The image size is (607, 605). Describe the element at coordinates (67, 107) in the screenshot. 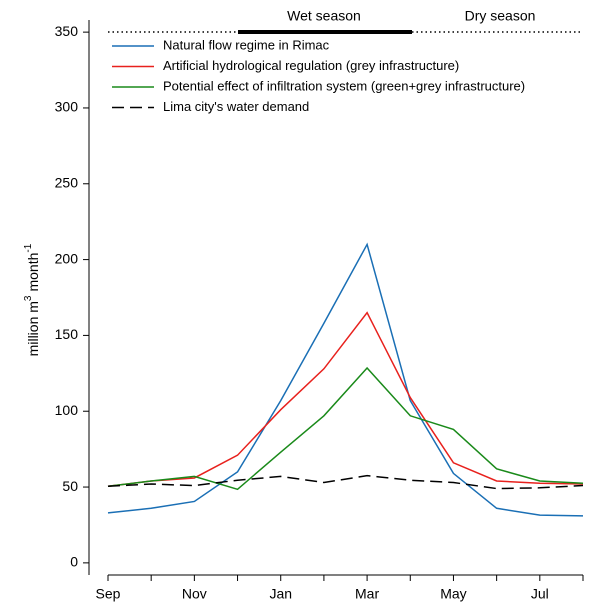

I see `y-tick-label: 300` at that location.